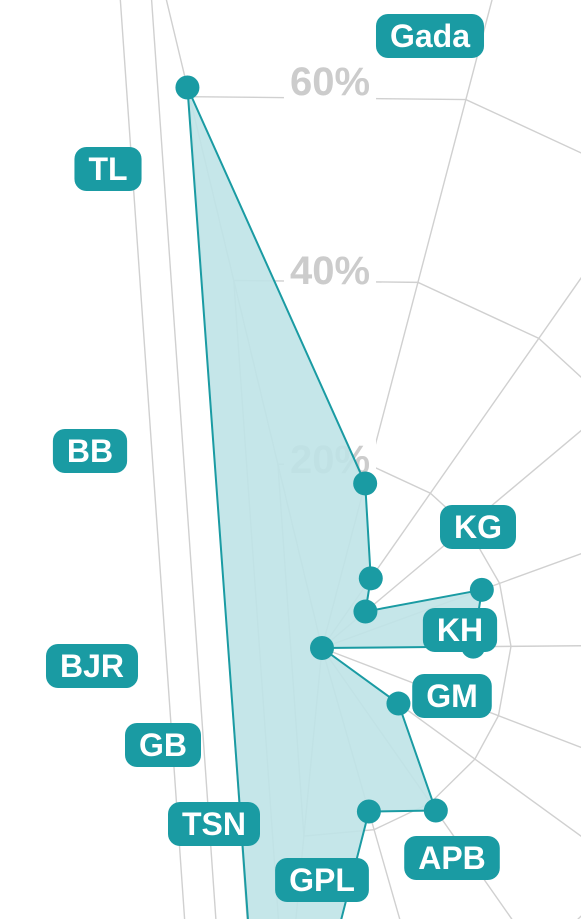 The image size is (581, 924). I want to click on axis-label-text: GM, so click(452, 696).